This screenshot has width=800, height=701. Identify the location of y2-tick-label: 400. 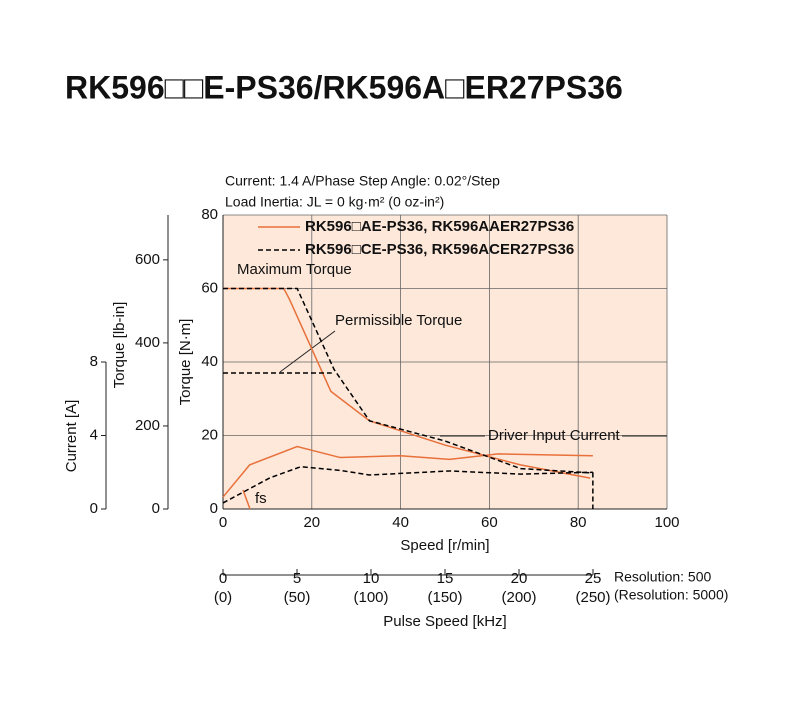
(147, 342).